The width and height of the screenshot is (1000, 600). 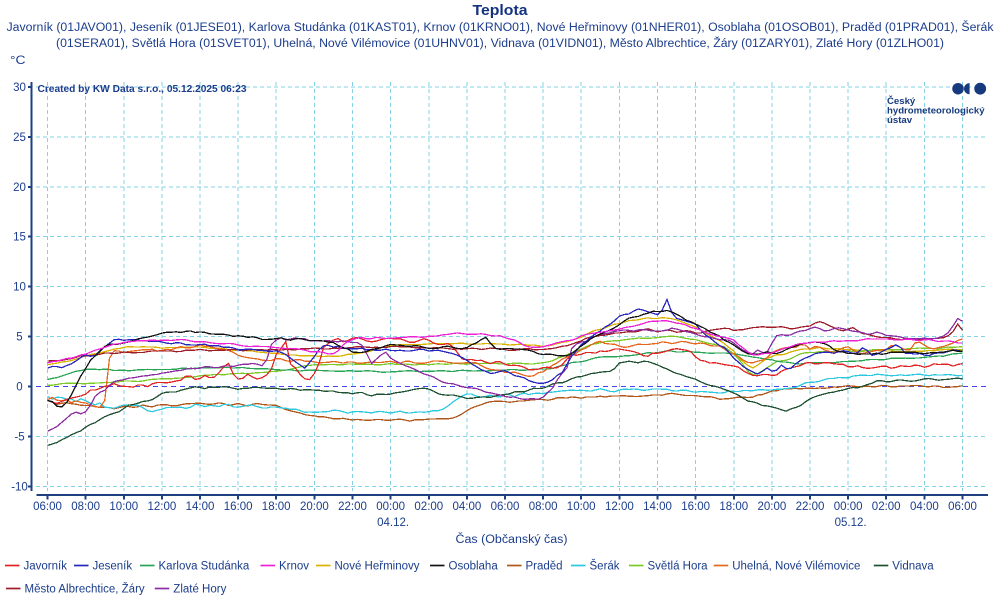 What do you see at coordinates (605, 566) in the screenshot?
I see `svg-text: Šerák` at bounding box center [605, 566].